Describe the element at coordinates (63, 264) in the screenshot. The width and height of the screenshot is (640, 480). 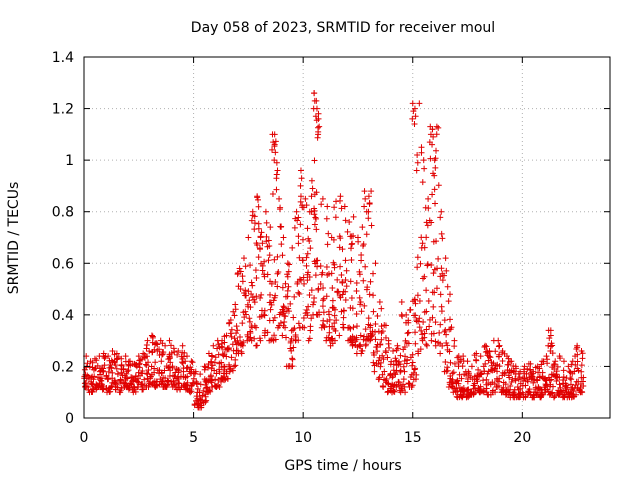
I see `y-tick-label: 0.6` at that location.